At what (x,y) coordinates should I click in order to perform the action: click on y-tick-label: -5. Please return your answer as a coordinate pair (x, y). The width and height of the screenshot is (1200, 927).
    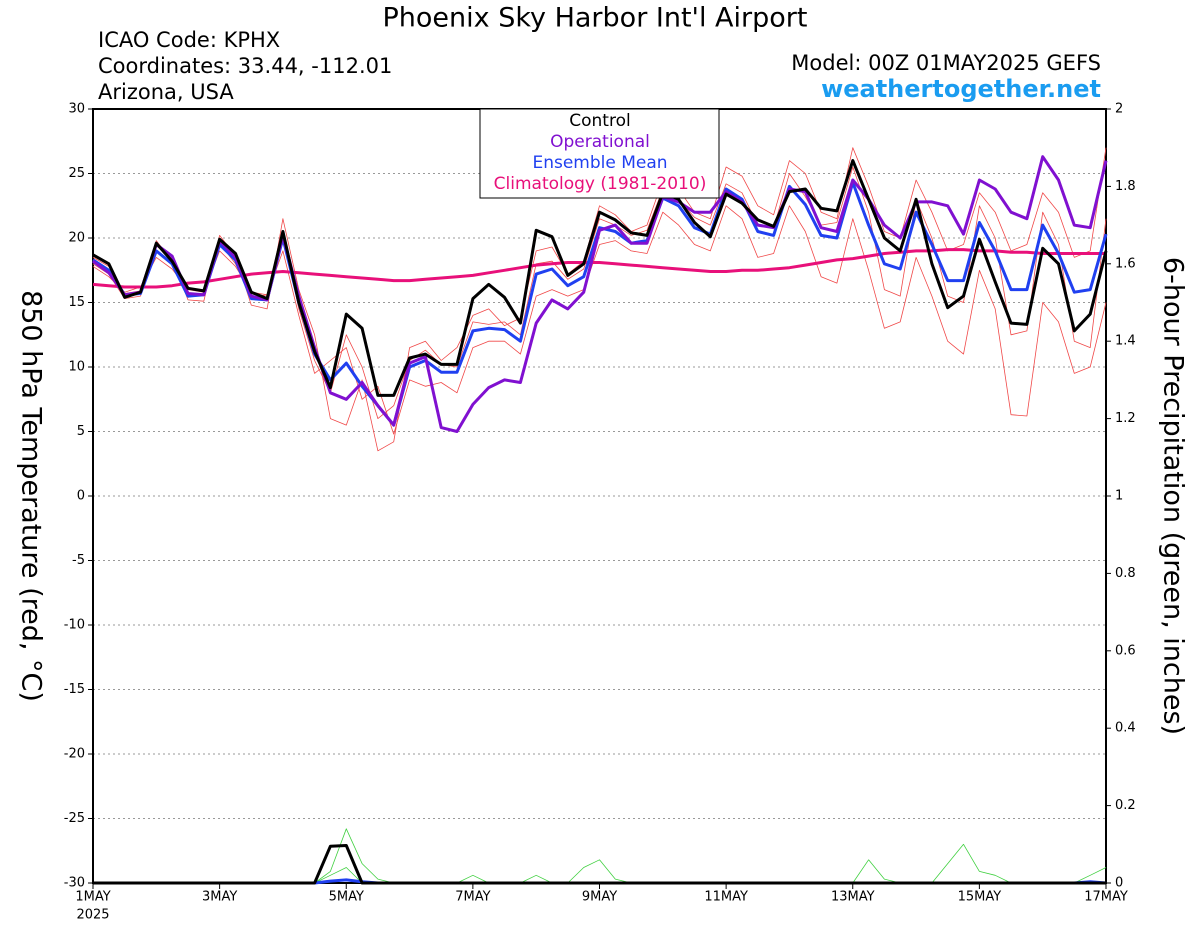
    Looking at the image, I should click on (78, 560).